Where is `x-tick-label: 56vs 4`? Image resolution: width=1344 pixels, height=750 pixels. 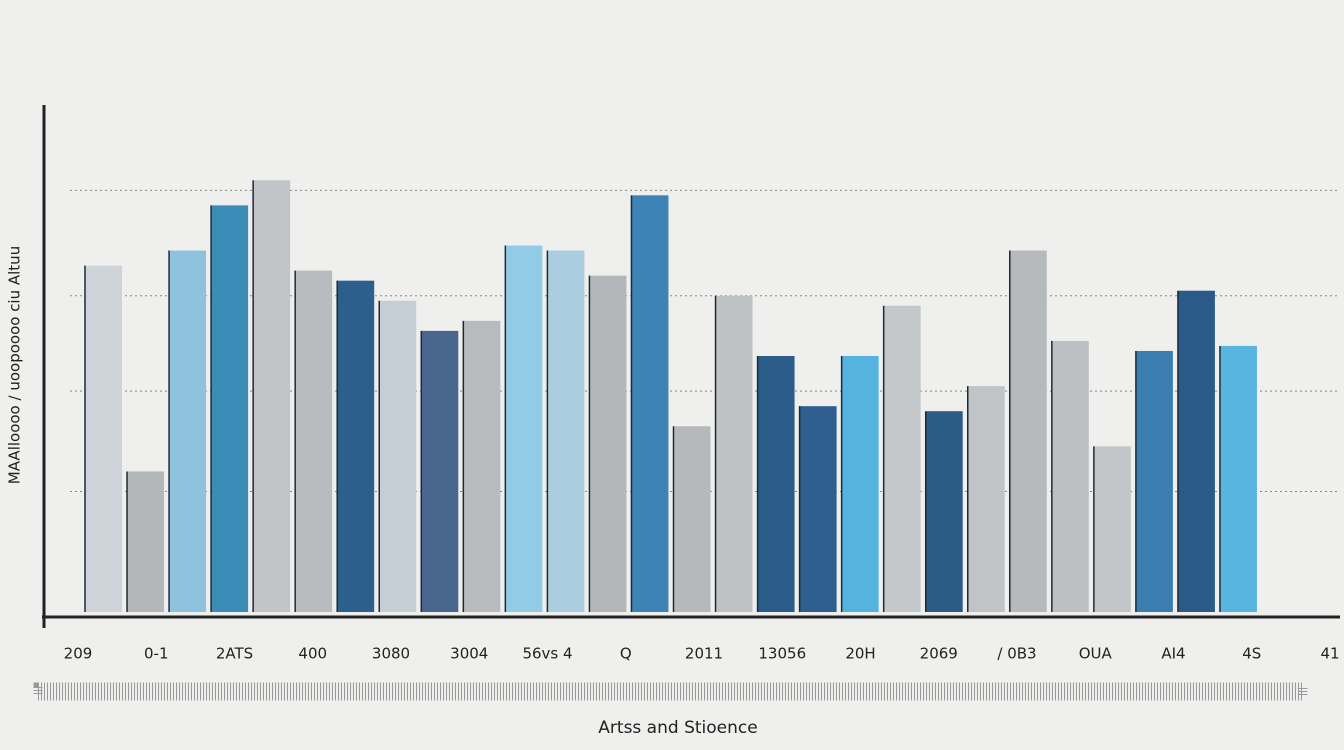
x-tick-label: 56vs 4 is located at coordinates (547, 654).